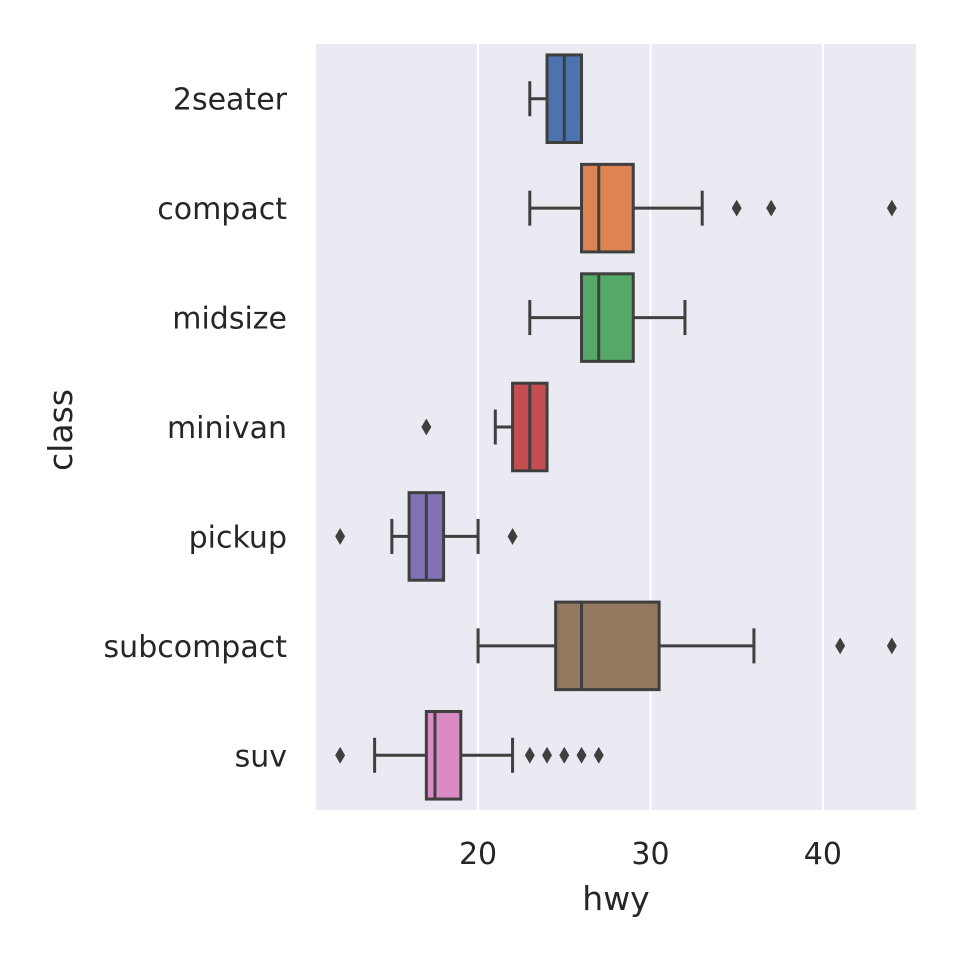 The image size is (960, 960). Describe the element at coordinates (227, 428) in the screenshot. I see `y-tick-label-minivan: minivan` at that location.